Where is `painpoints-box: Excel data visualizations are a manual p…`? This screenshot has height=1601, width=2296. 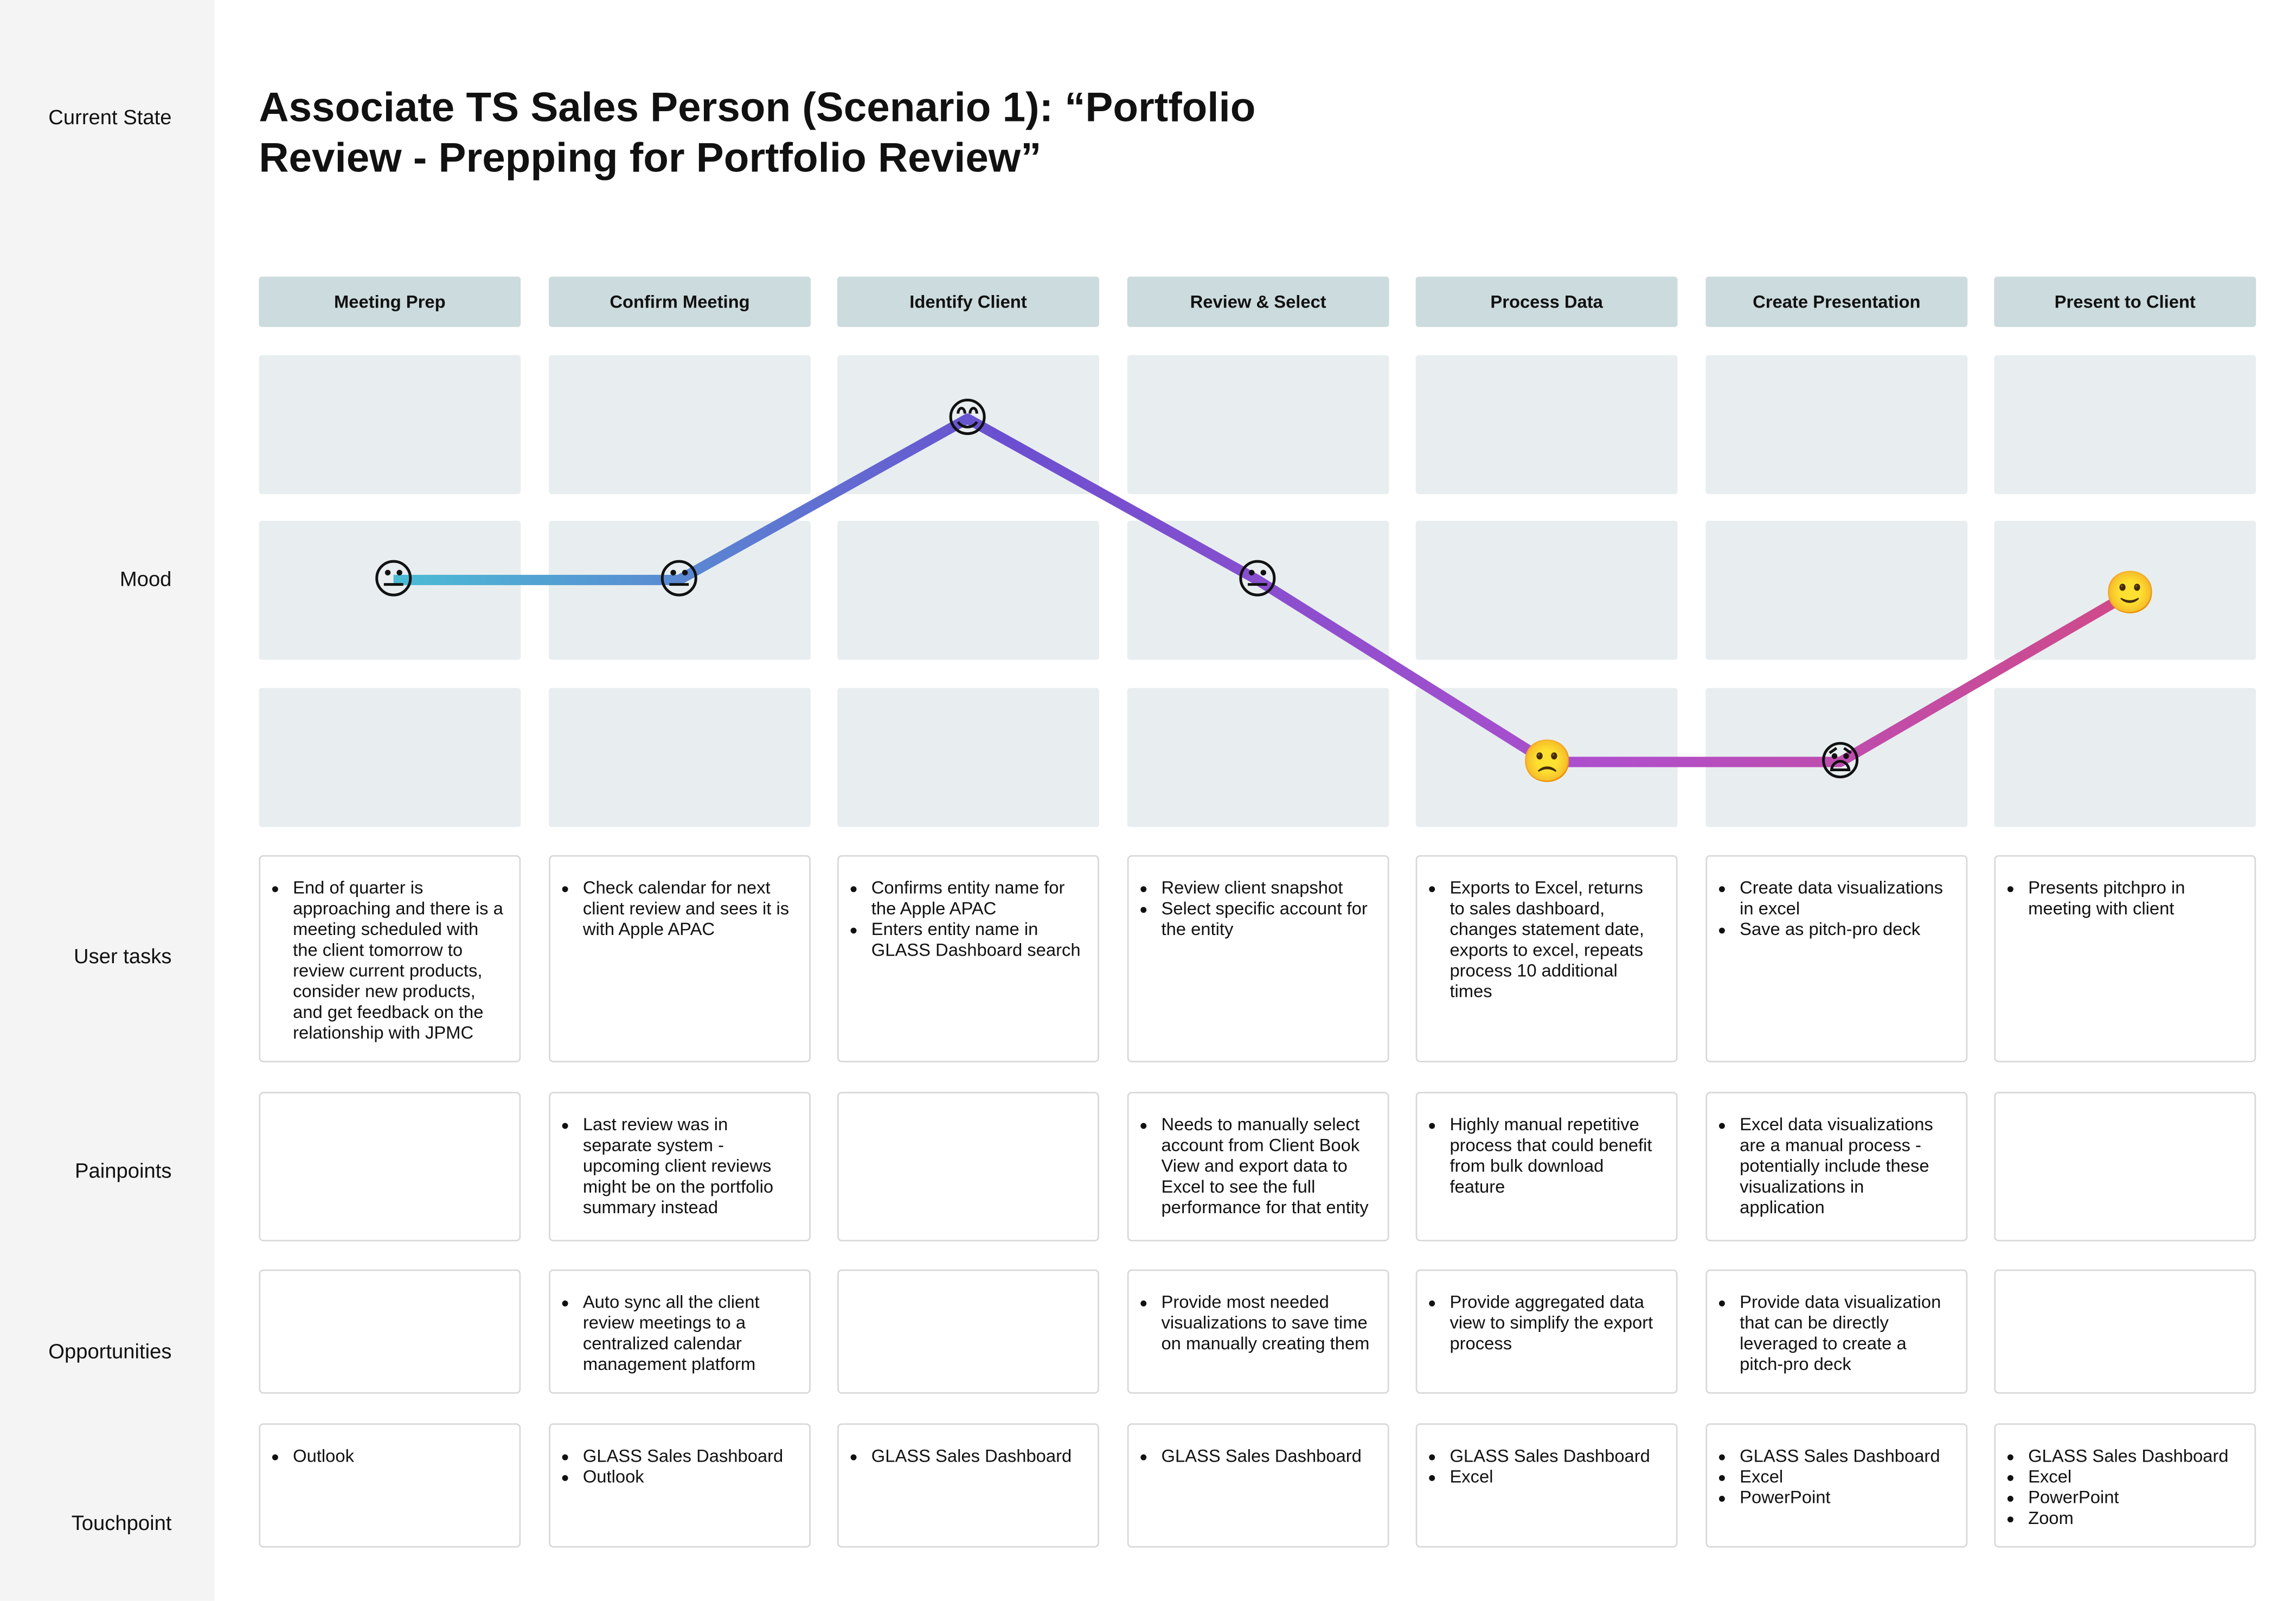
painpoints-box: Excel data visualizations are a manual p… is located at coordinates (1836, 1167).